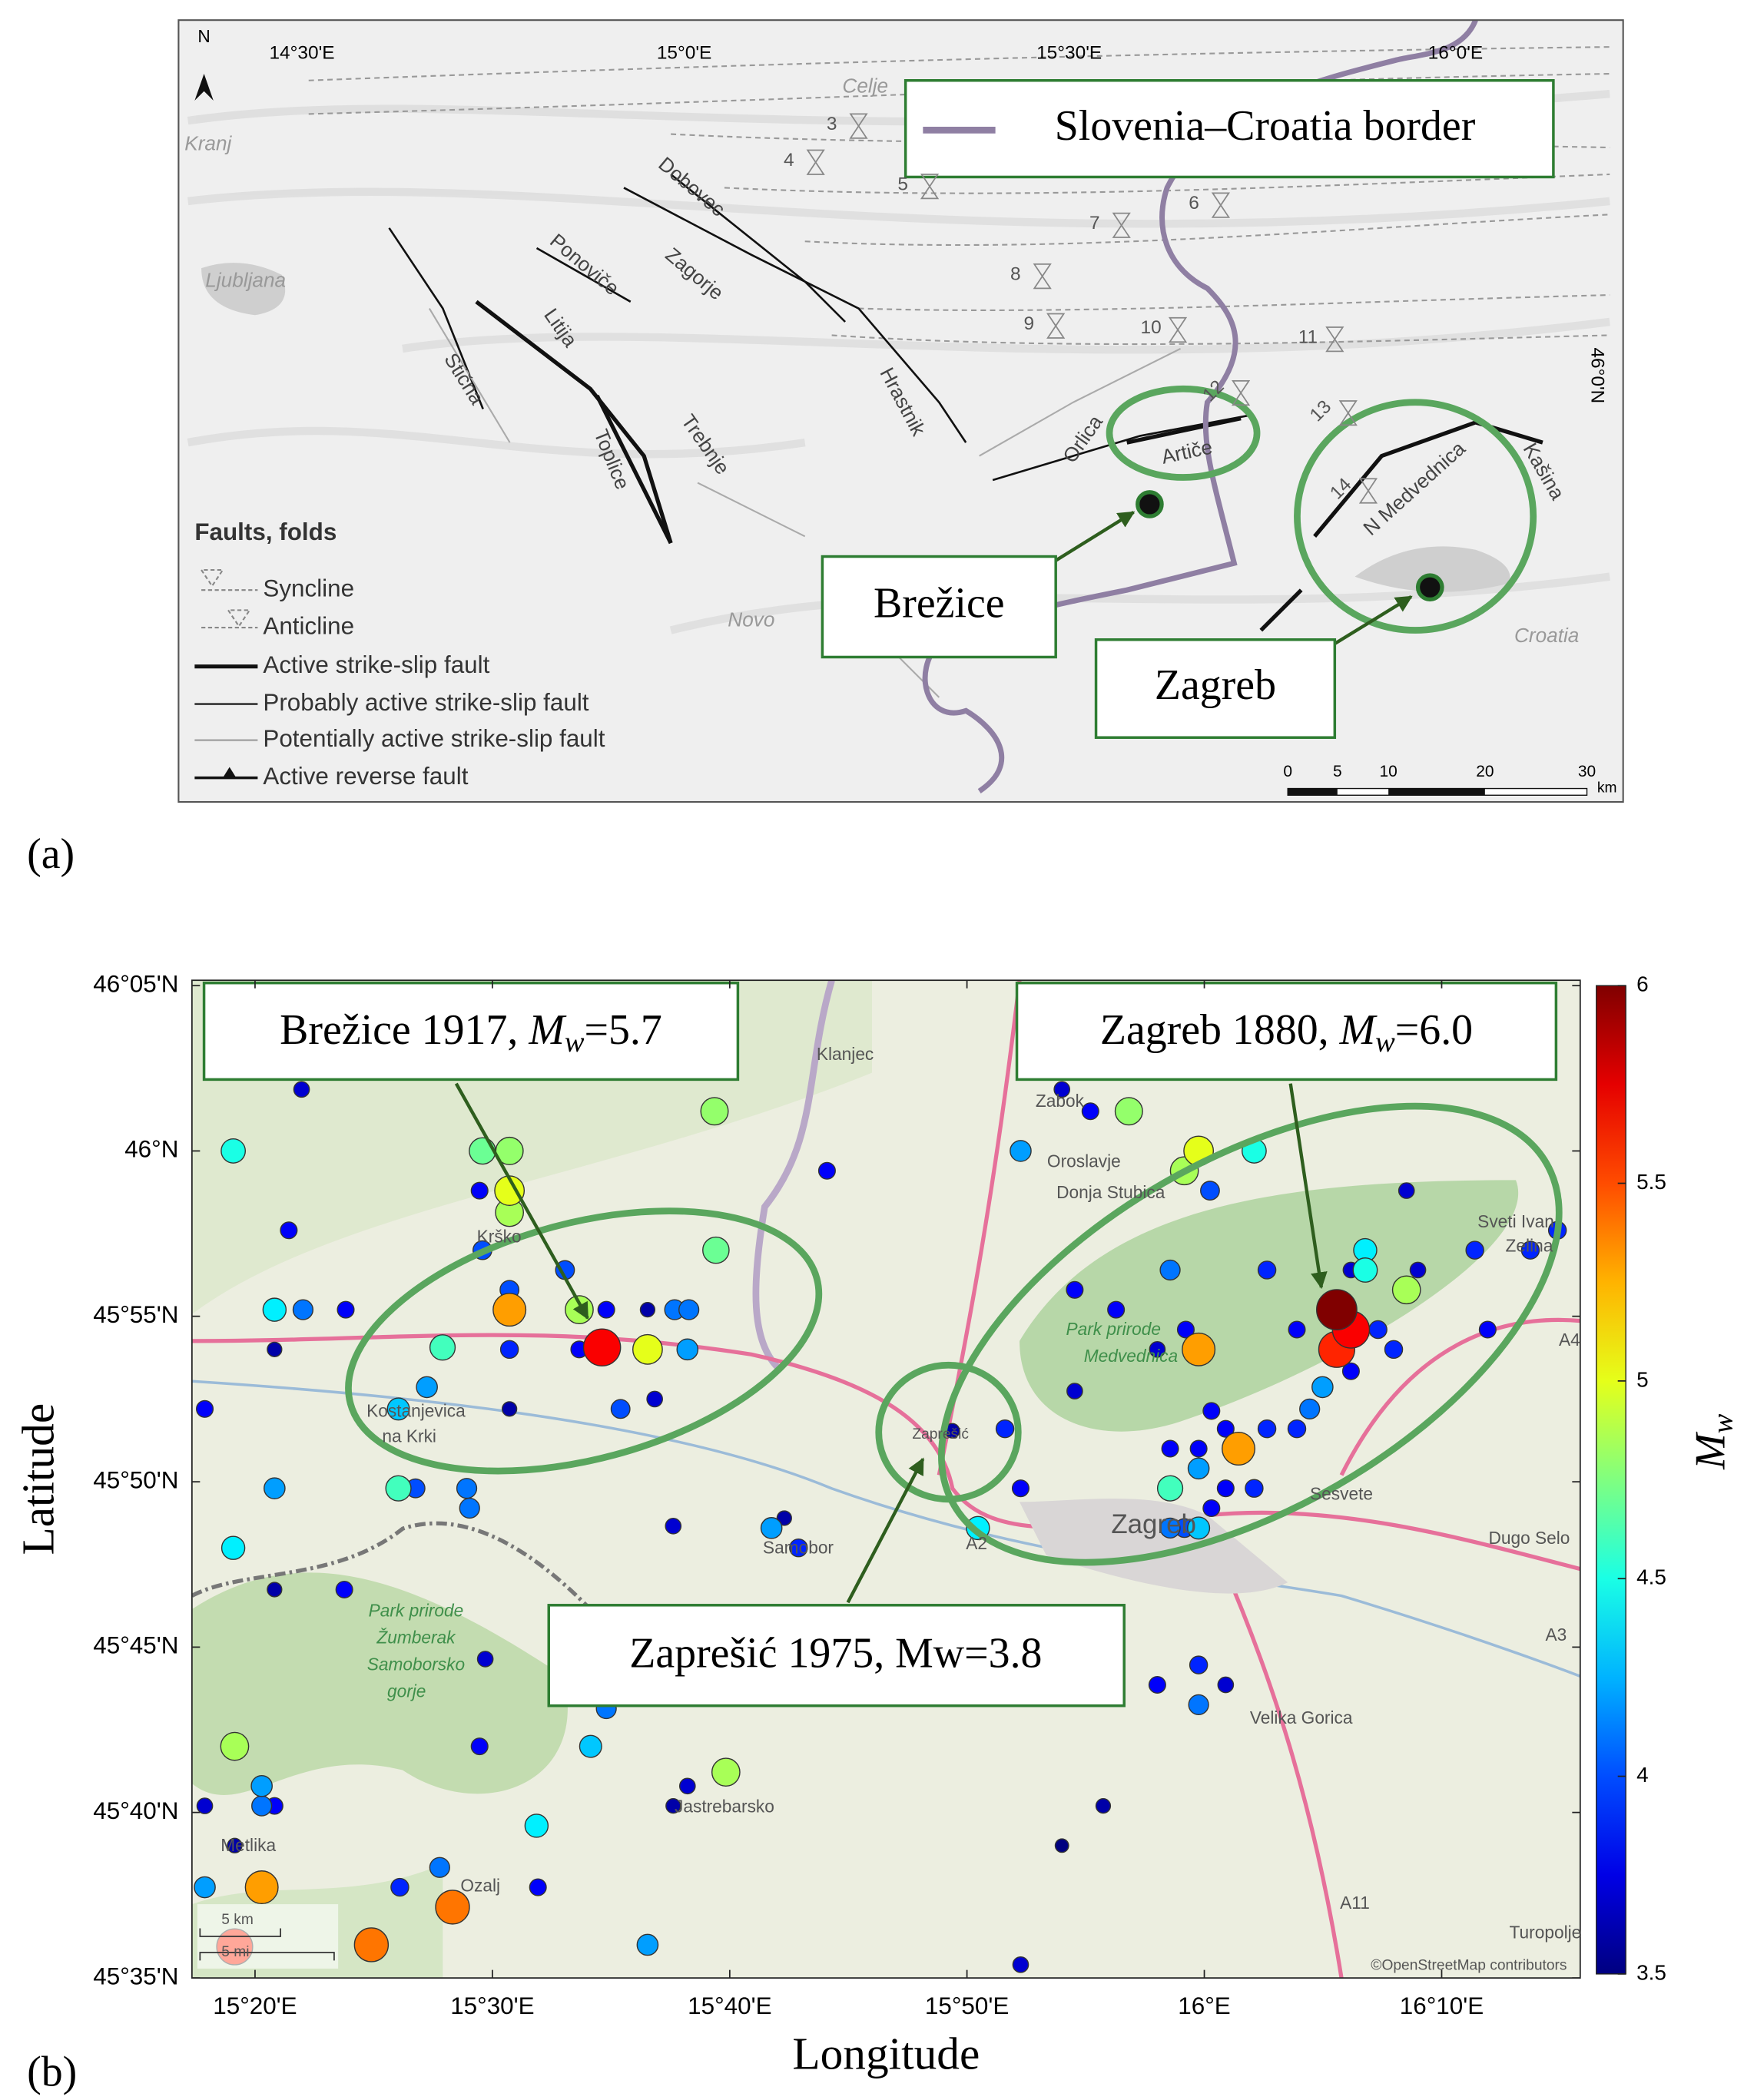  Describe the element at coordinates (730, 2005) in the screenshot. I see `x-tick-label: 15°40'E` at that location.